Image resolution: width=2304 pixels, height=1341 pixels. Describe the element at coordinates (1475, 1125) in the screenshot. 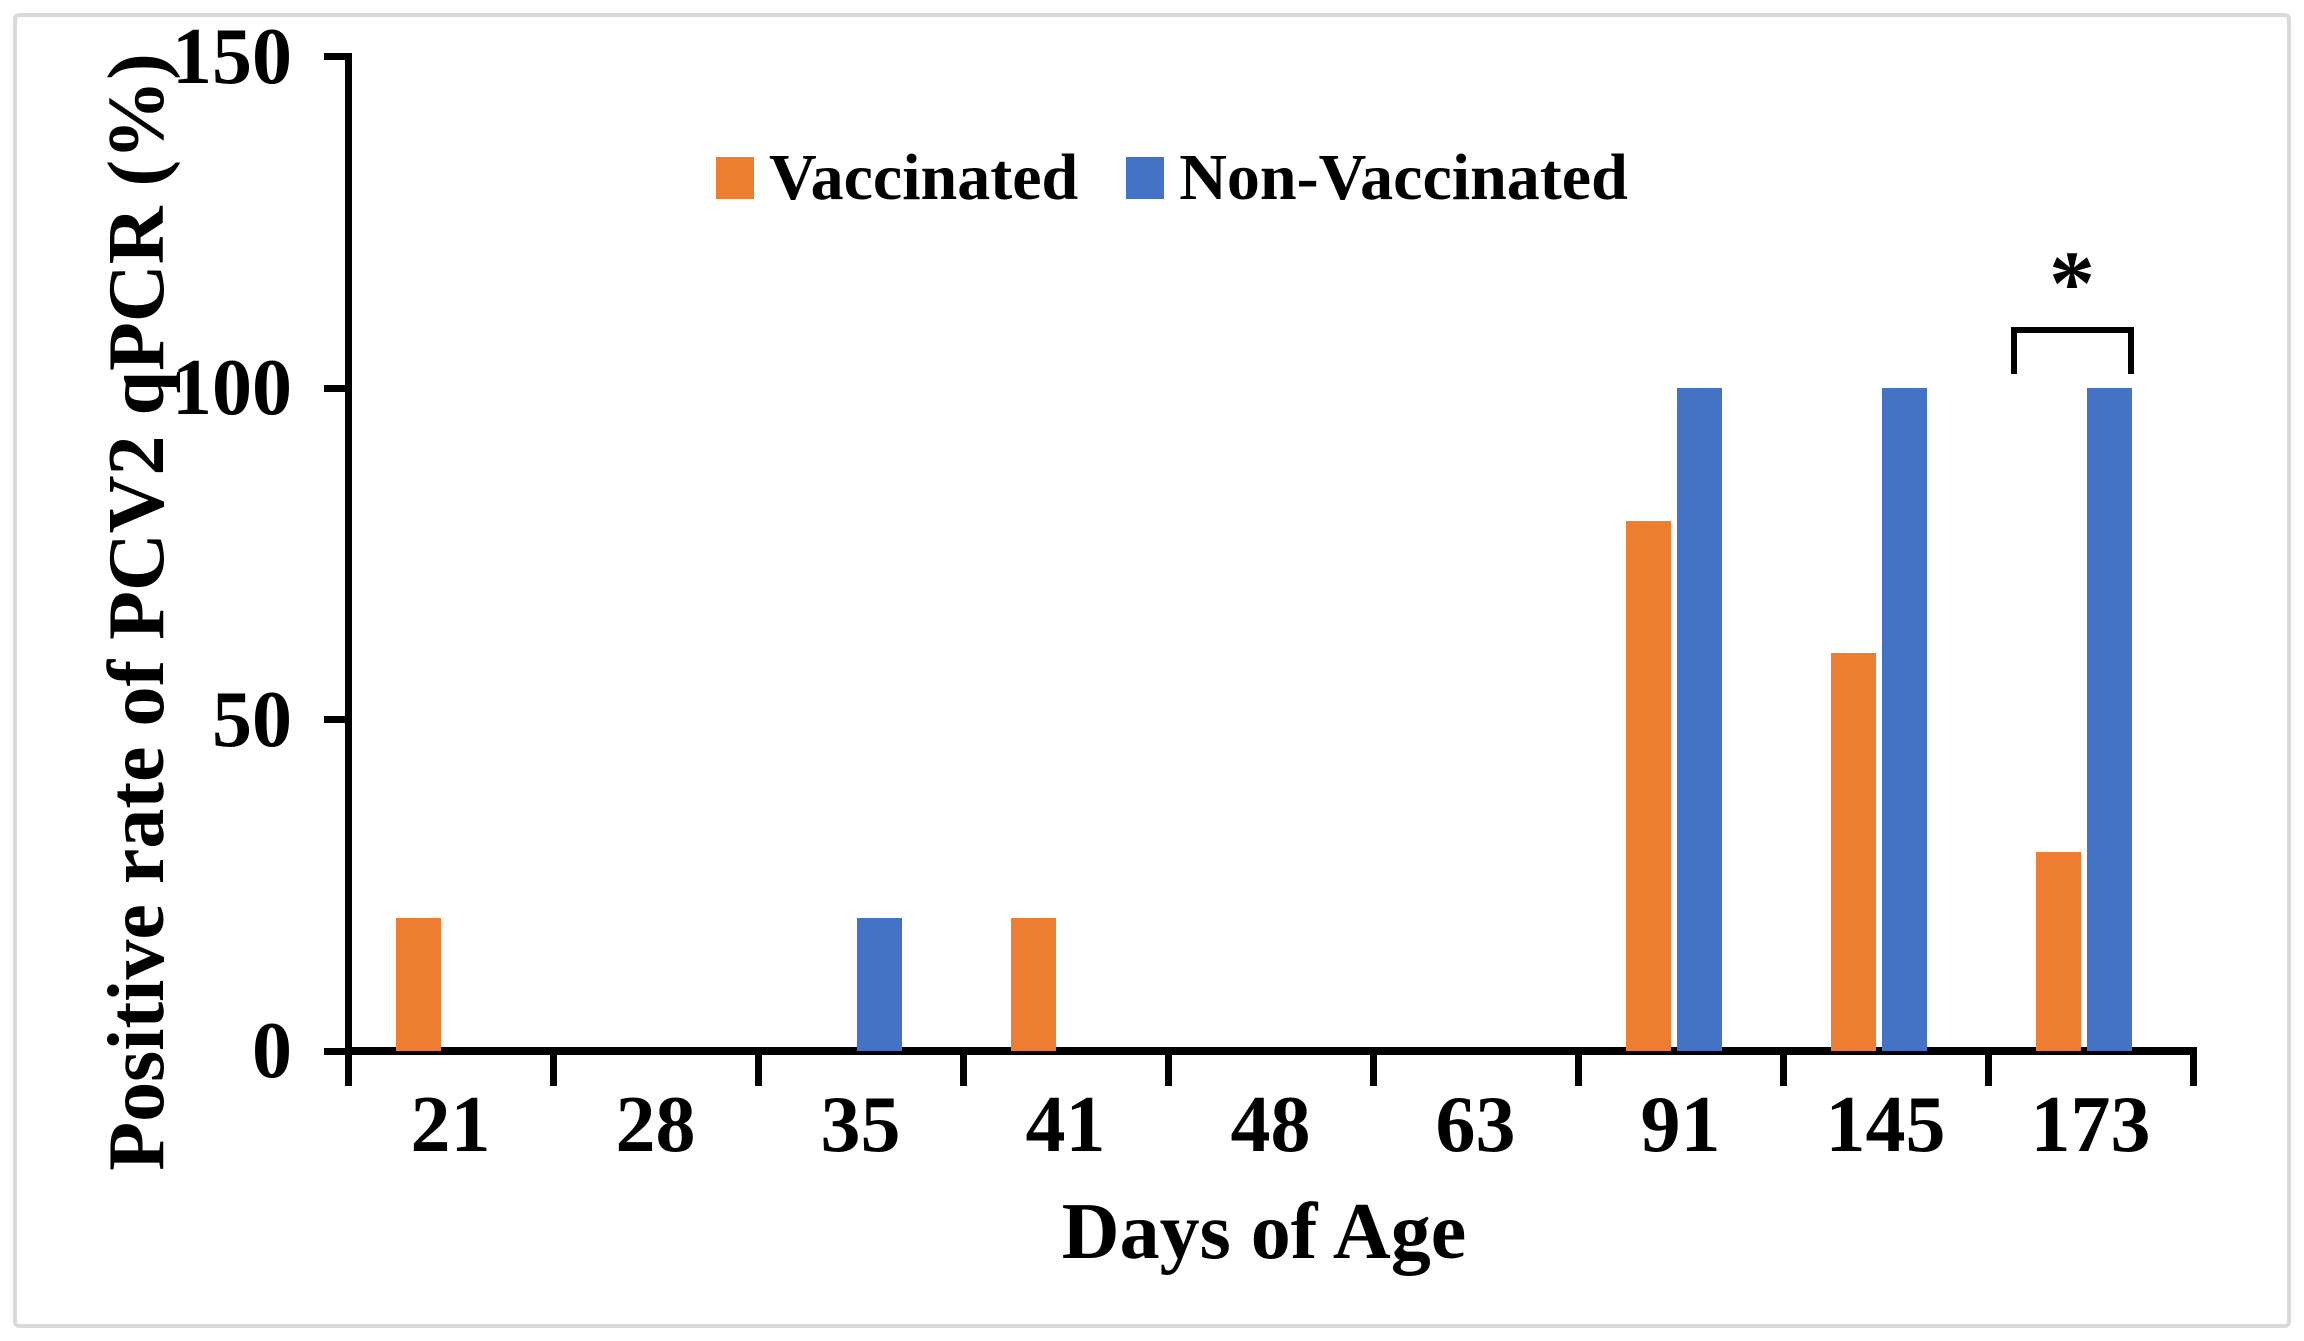

I see `x-tick-label: 63` at that location.